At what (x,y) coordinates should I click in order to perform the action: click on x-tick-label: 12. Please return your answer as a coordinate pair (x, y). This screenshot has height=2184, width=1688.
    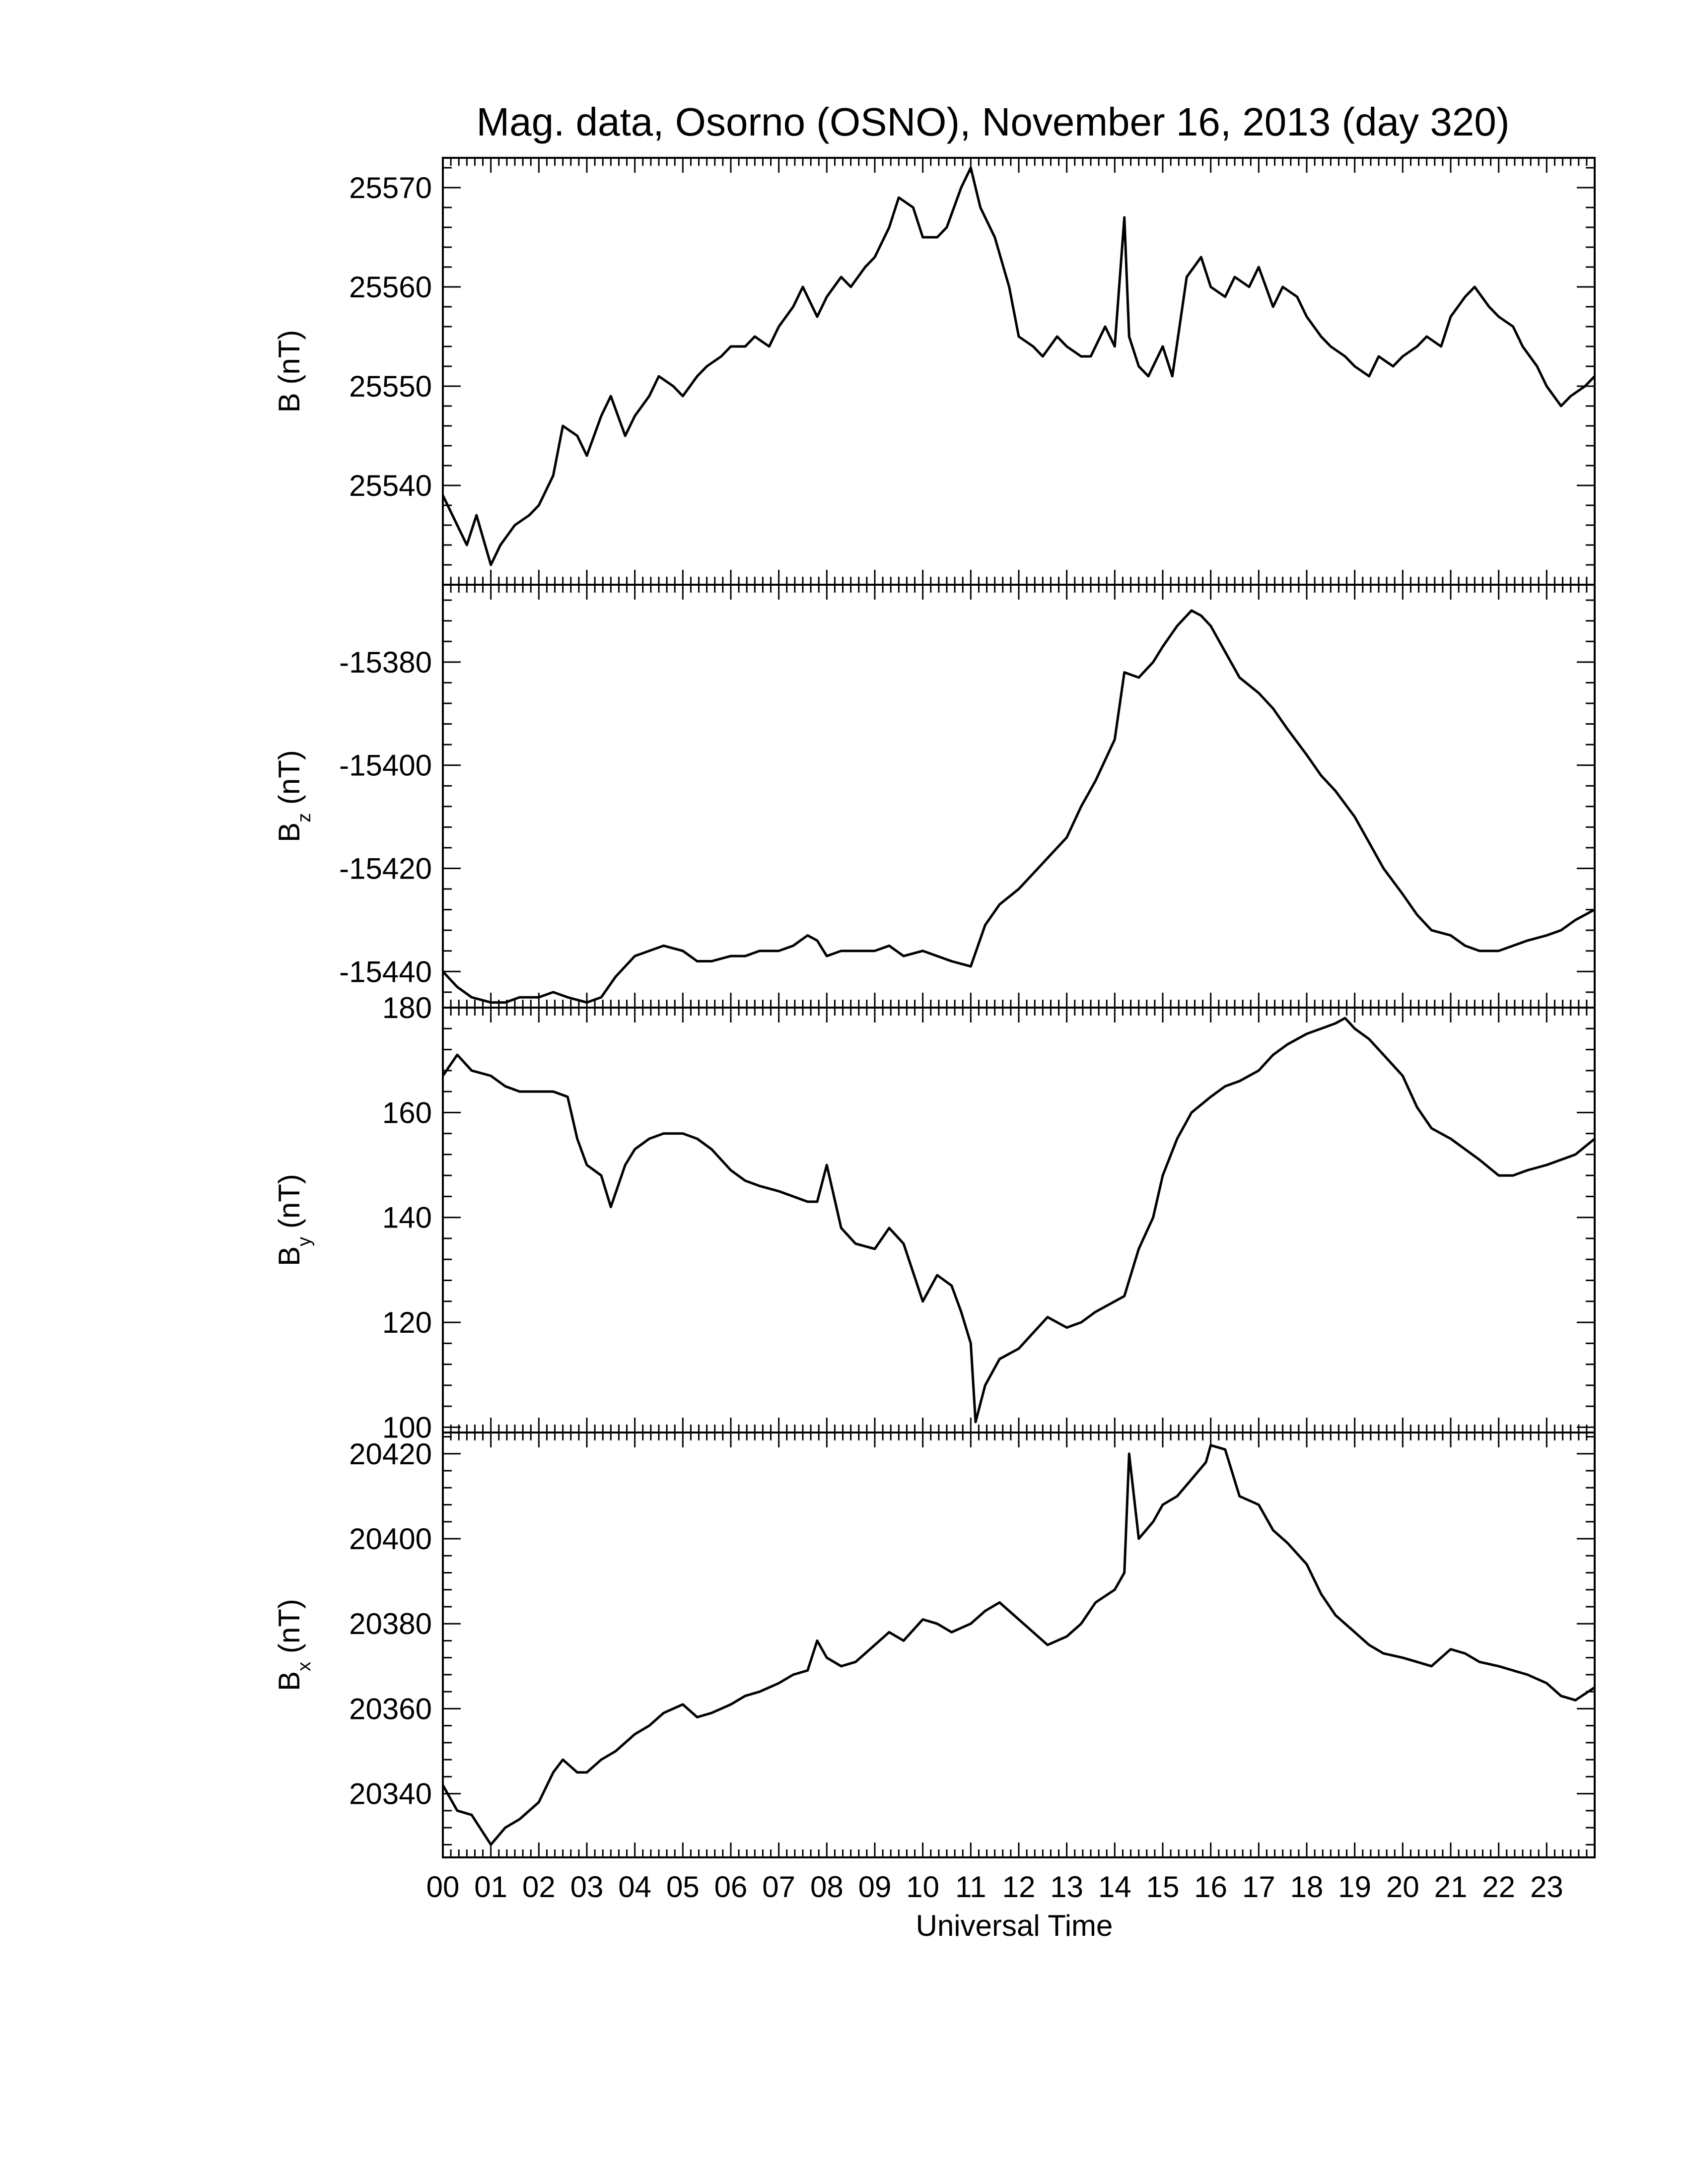
    Looking at the image, I should click on (1019, 1887).